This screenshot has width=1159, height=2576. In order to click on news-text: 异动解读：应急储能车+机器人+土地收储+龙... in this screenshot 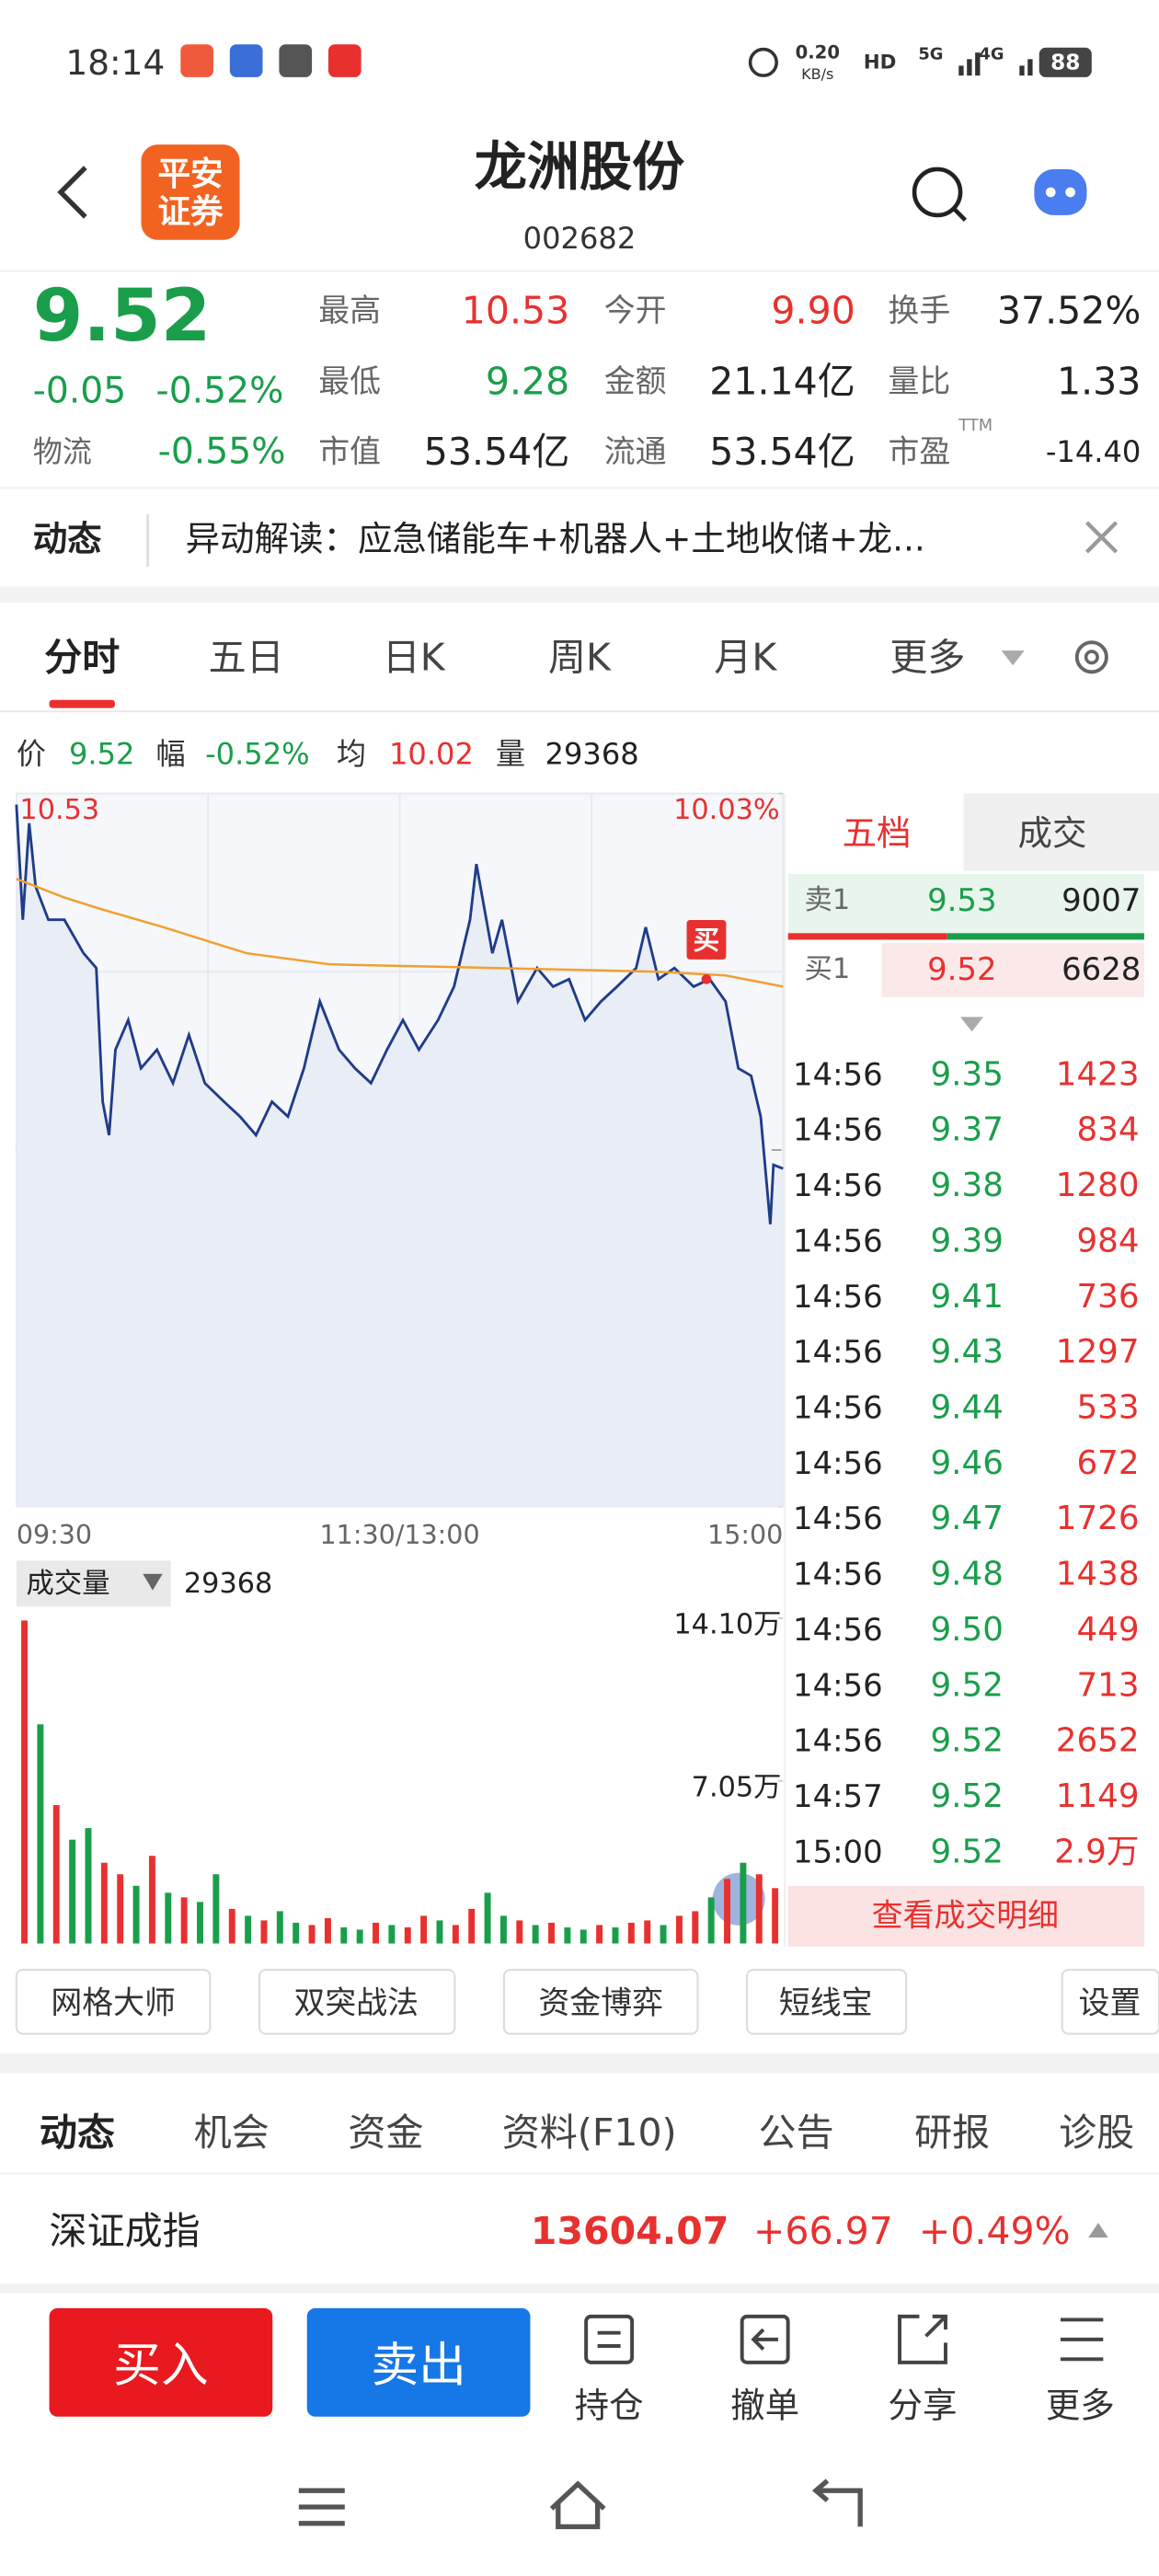, I will do `click(555, 539)`.